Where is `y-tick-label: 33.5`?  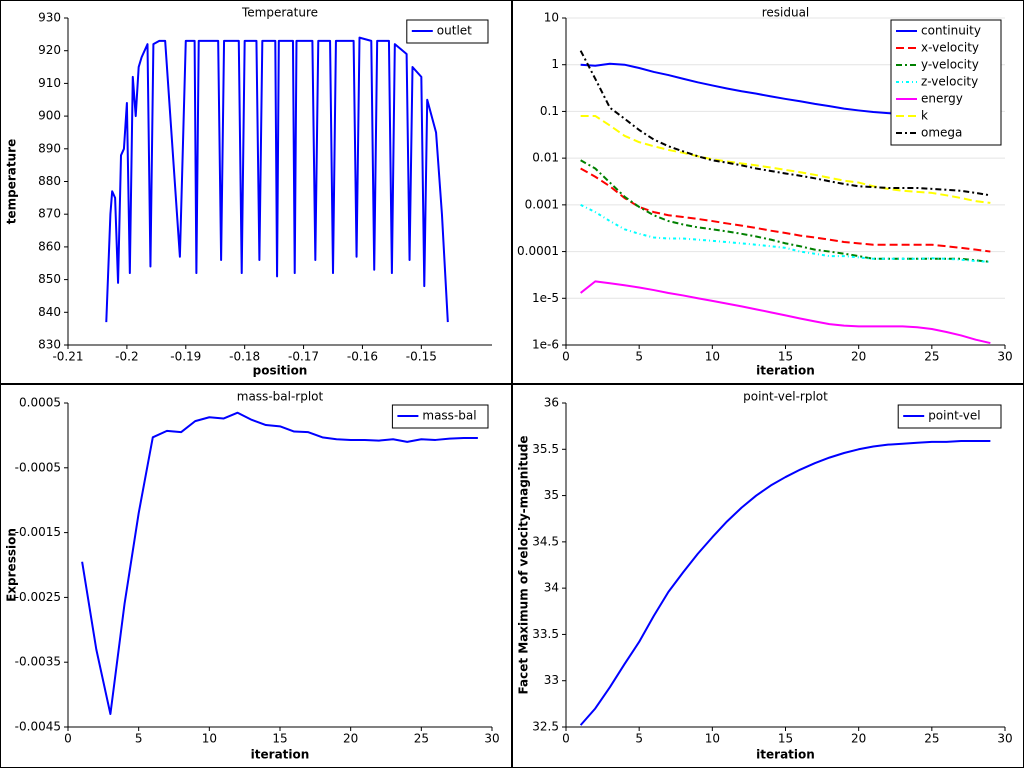 y-tick-label: 33.5 is located at coordinates (545, 634).